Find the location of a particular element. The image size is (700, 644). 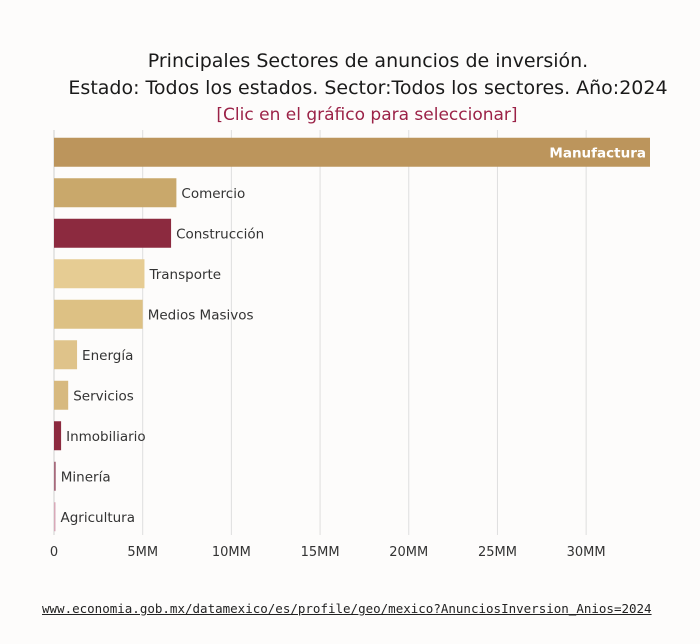

bar-group: Agricultura is located at coordinates (95, 517).